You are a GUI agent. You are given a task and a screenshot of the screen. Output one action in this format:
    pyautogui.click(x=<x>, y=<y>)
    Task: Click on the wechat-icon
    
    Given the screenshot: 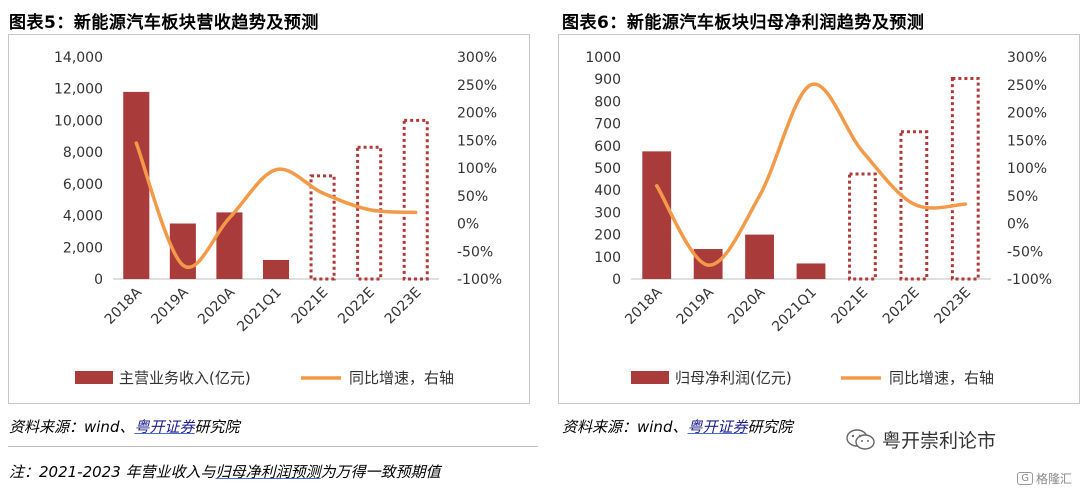 What is the action you would take?
    pyautogui.click(x=861, y=439)
    